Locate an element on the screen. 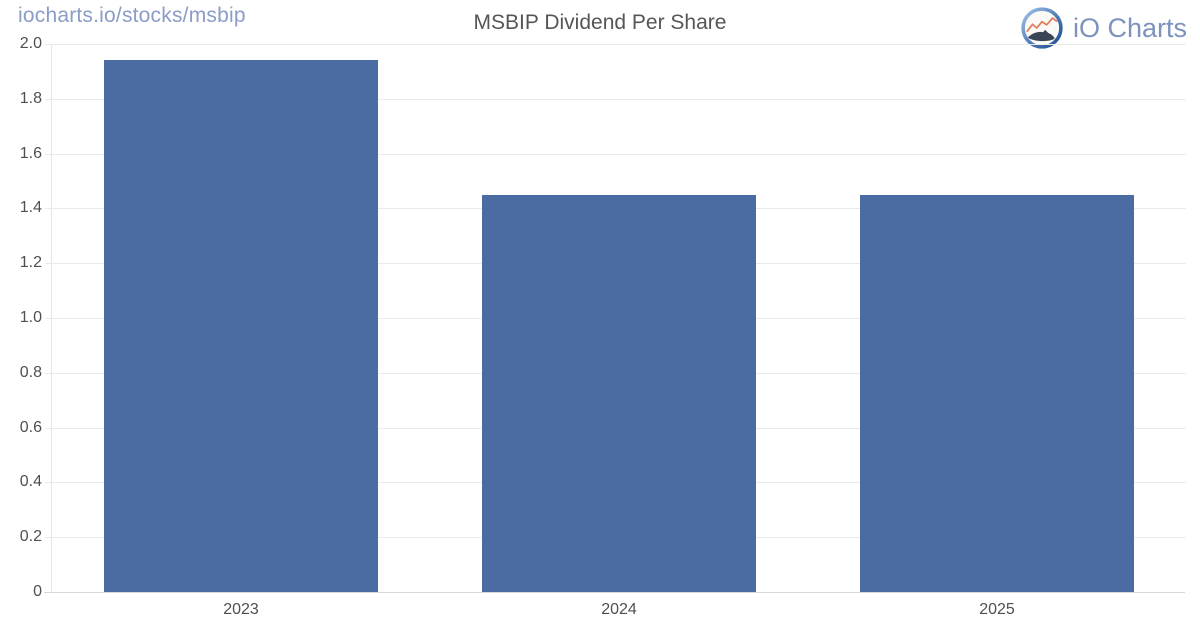  y-tick-label: 0.6 is located at coordinates (30, 427).